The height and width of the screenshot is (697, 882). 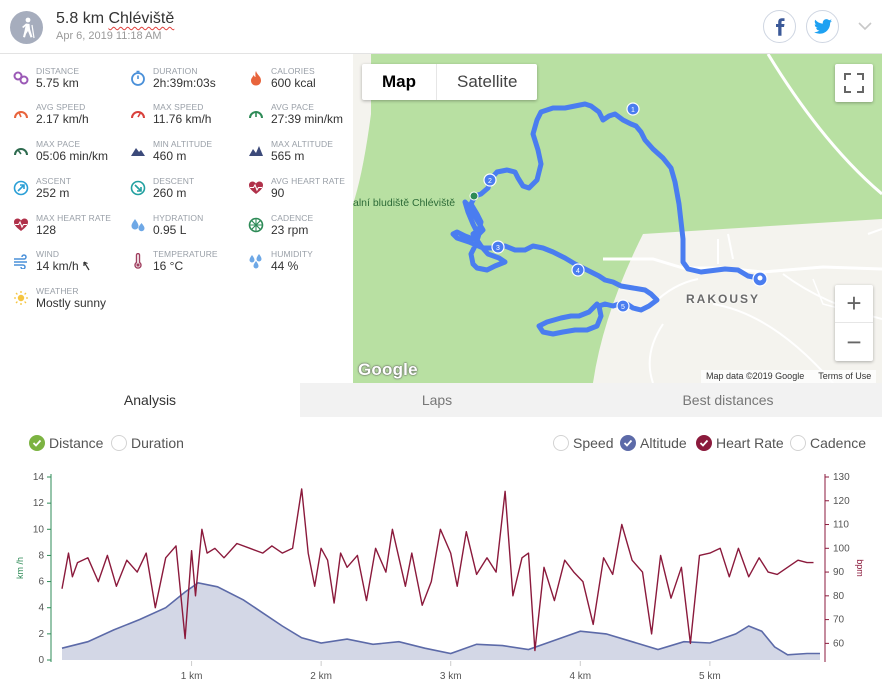 What do you see at coordinates (760, 279) in the screenshot?
I see `finish-pin-icon` at bounding box center [760, 279].